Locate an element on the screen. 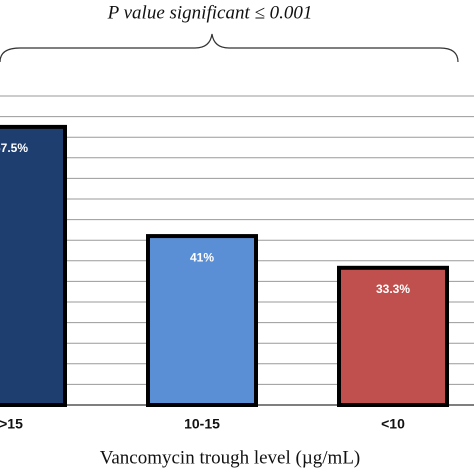 This screenshot has width=474, height=474. annotation: P value significant ≤ 0.001 is located at coordinates (210, 12).